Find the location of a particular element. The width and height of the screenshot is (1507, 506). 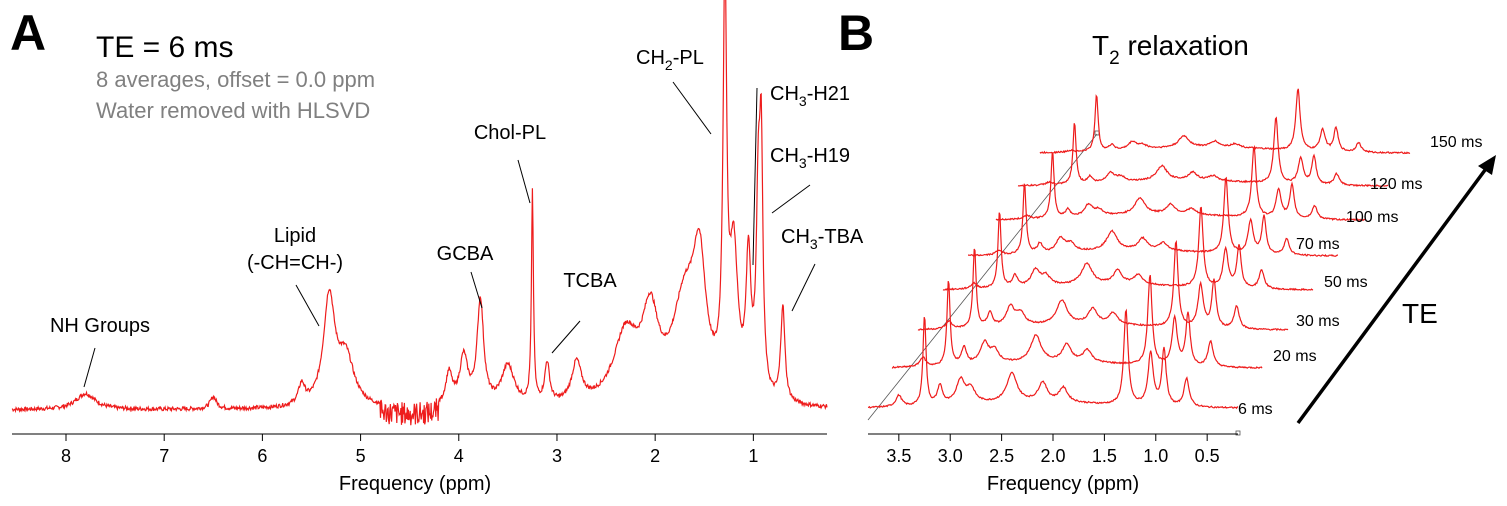

panel-b-title: T2 relaxation is located at coordinates (1170, 49).